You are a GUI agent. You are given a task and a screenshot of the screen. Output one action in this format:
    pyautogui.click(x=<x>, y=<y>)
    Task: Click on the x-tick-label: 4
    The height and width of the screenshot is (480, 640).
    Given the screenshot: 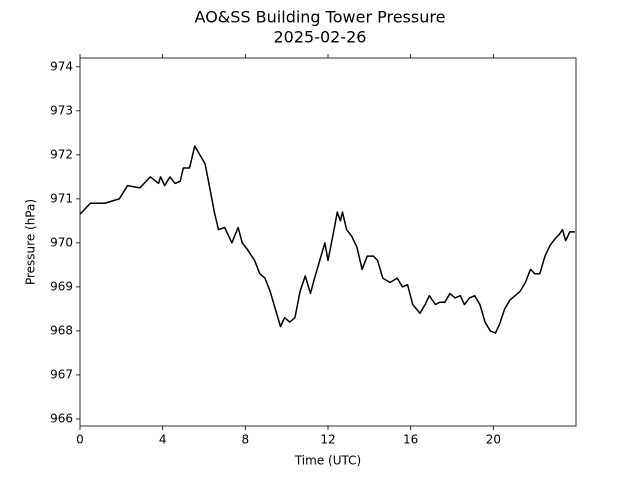 What is the action you would take?
    pyautogui.click(x=163, y=440)
    